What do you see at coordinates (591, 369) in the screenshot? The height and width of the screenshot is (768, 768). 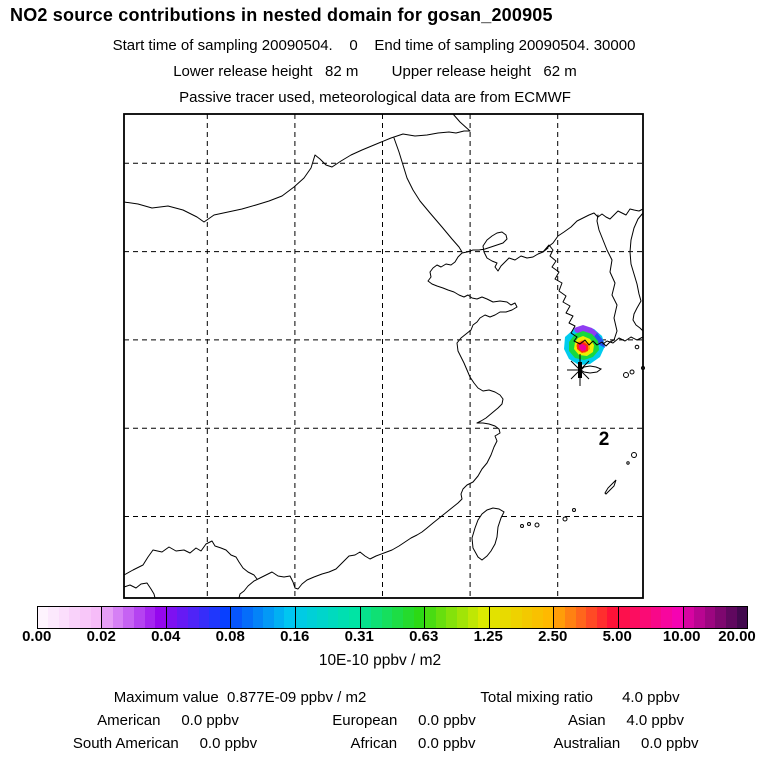 I see `island-jeju` at bounding box center [591, 369].